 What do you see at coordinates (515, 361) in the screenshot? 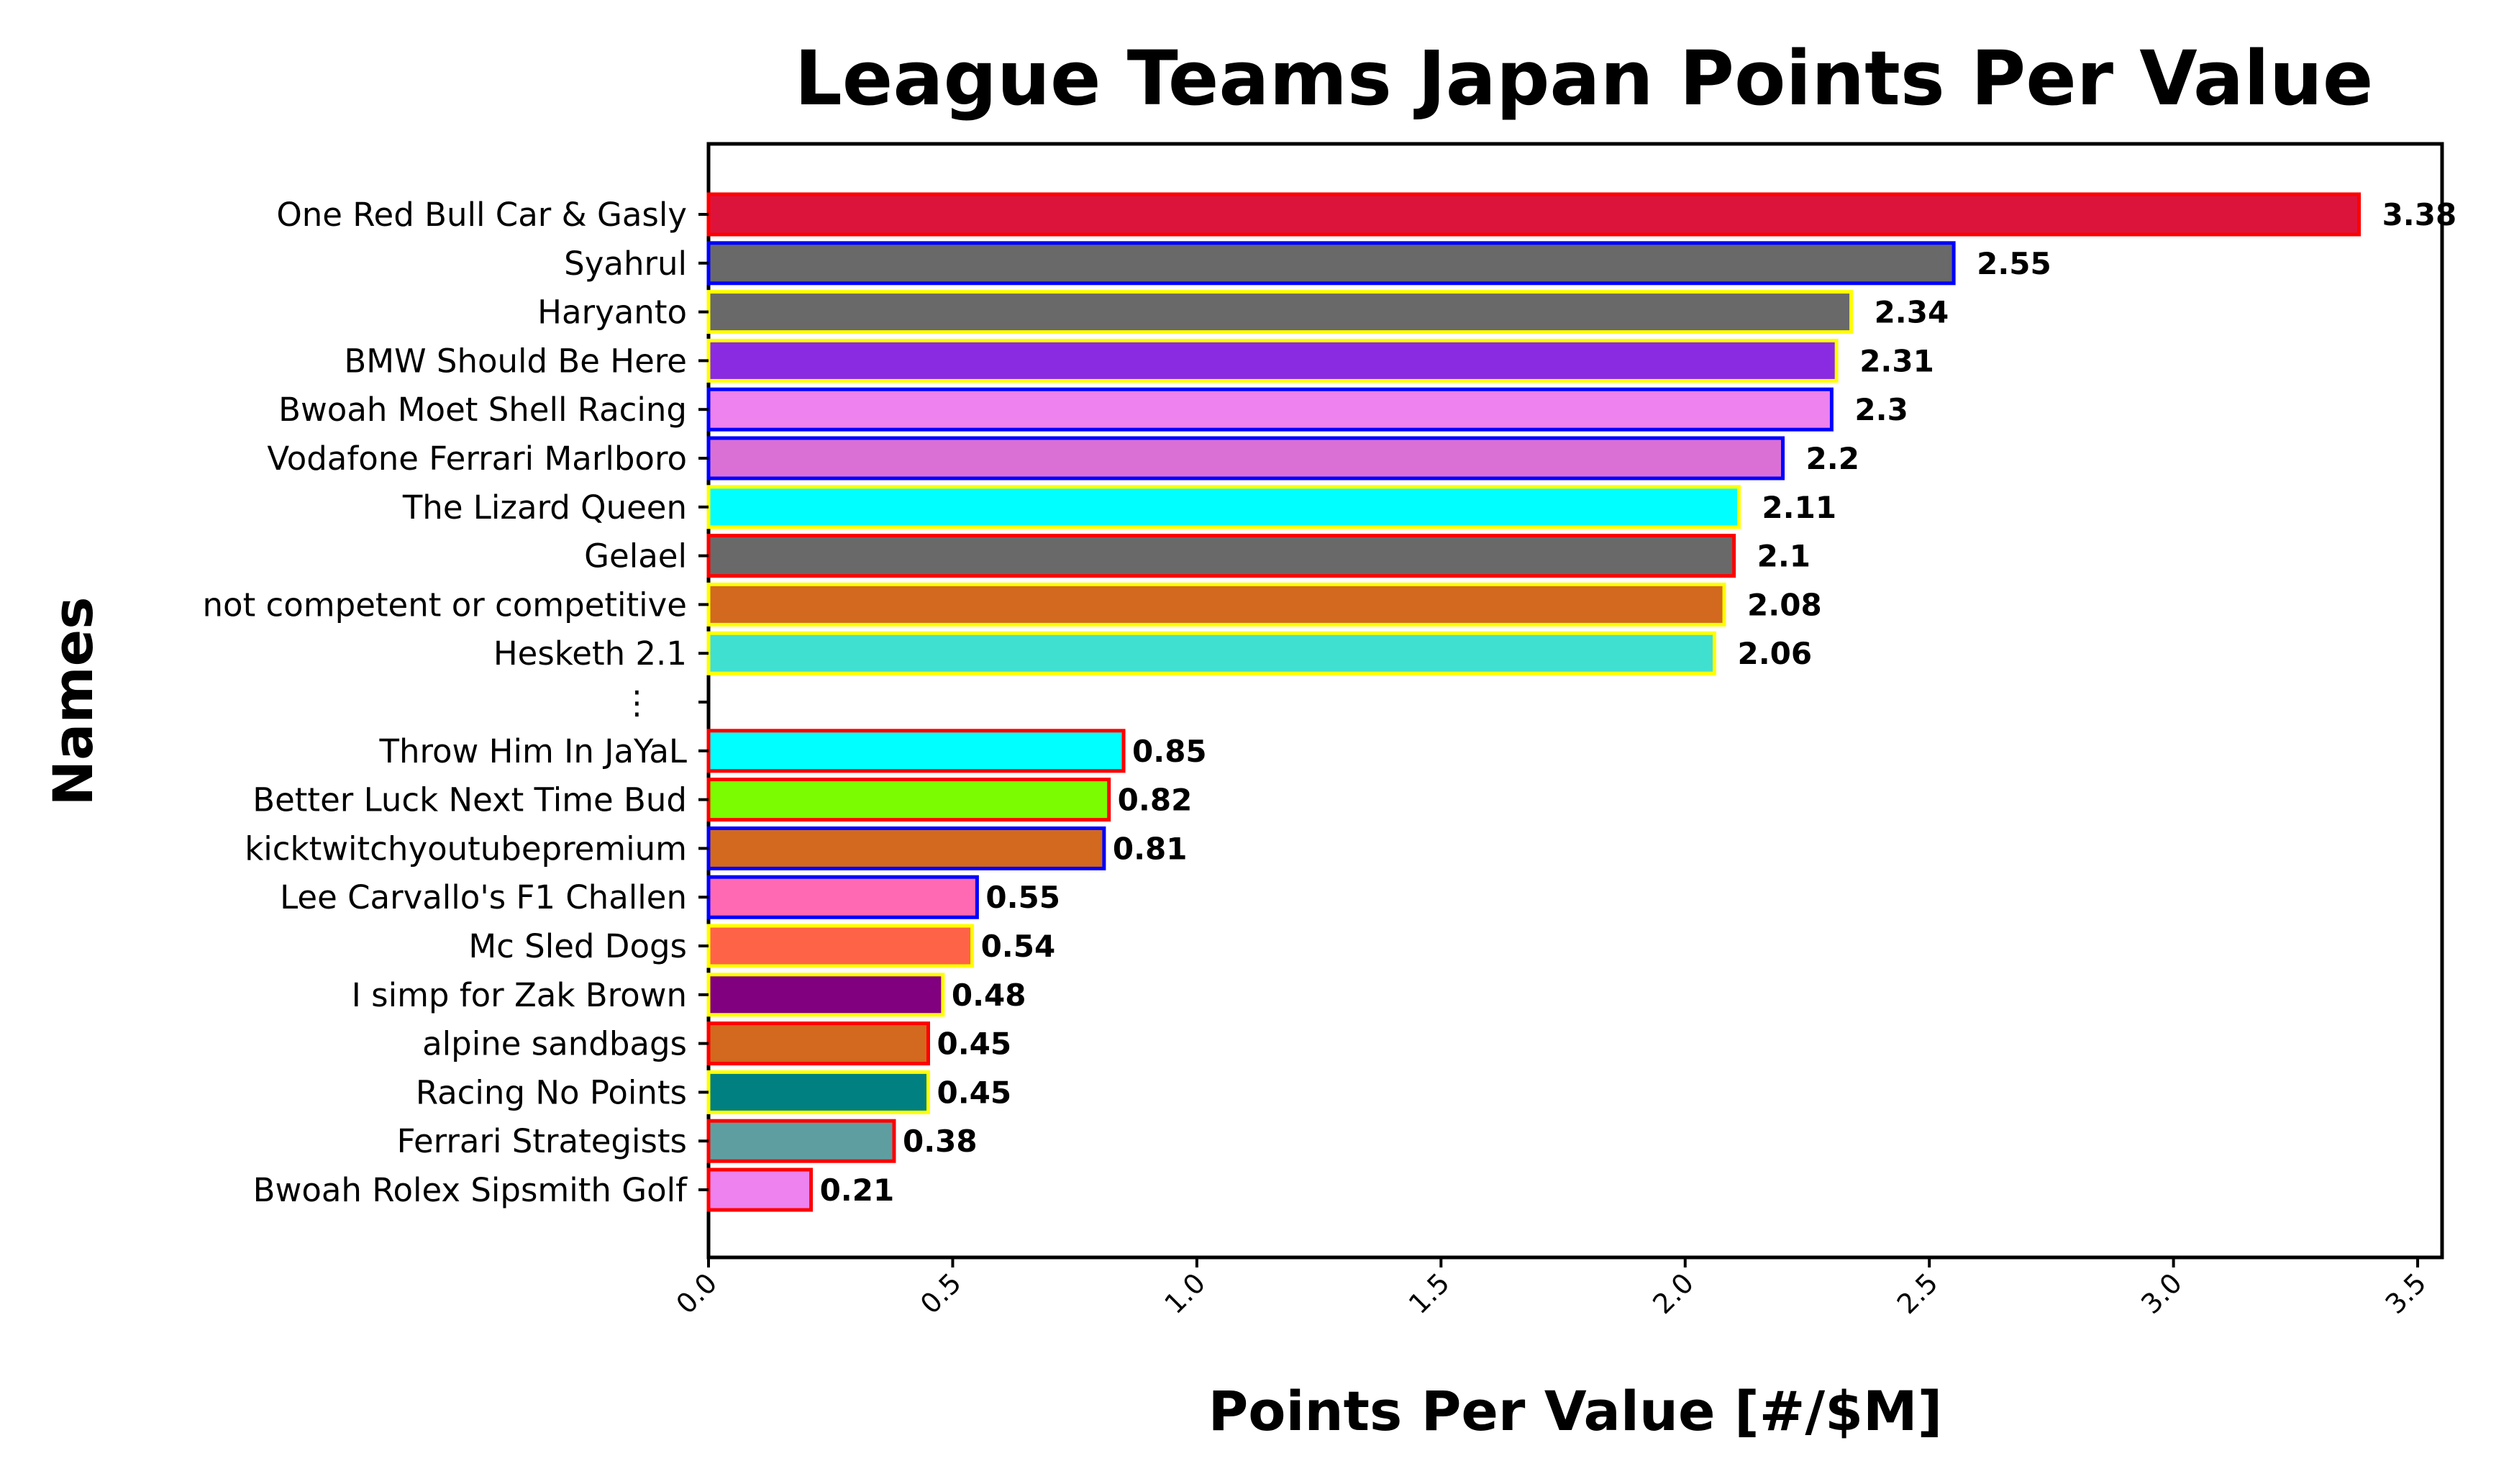
I see `y-tick-label: BMW Should Be Here` at bounding box center [515, 361].